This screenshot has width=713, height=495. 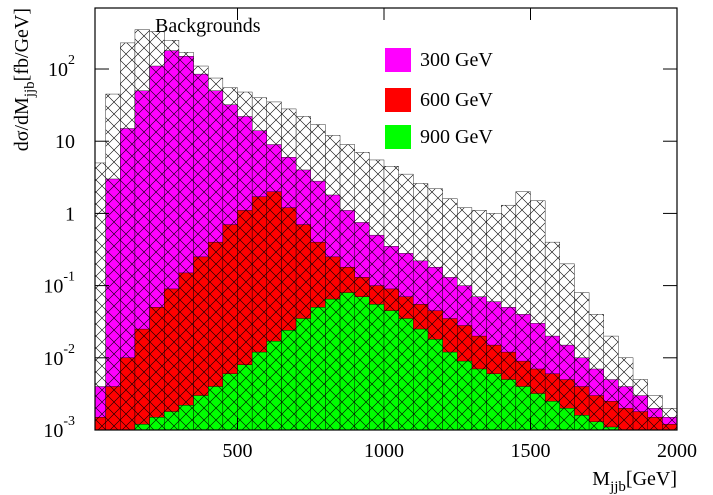 I want to click on y-label-unit: [fb/GeV], so click(x=22, y=44).